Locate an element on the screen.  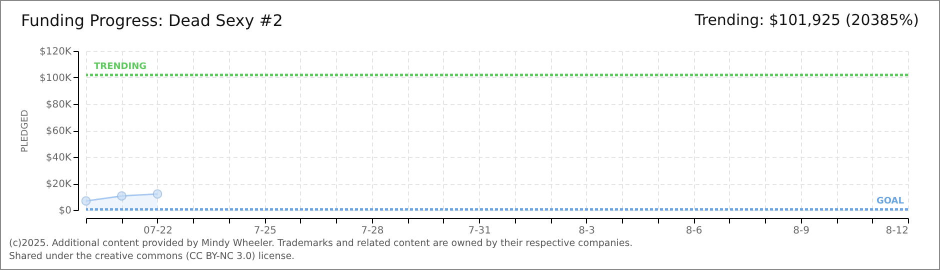
text: Shared under the creative commons (CC BY-NC 3.0) license. is located at coordinates (152, 256).